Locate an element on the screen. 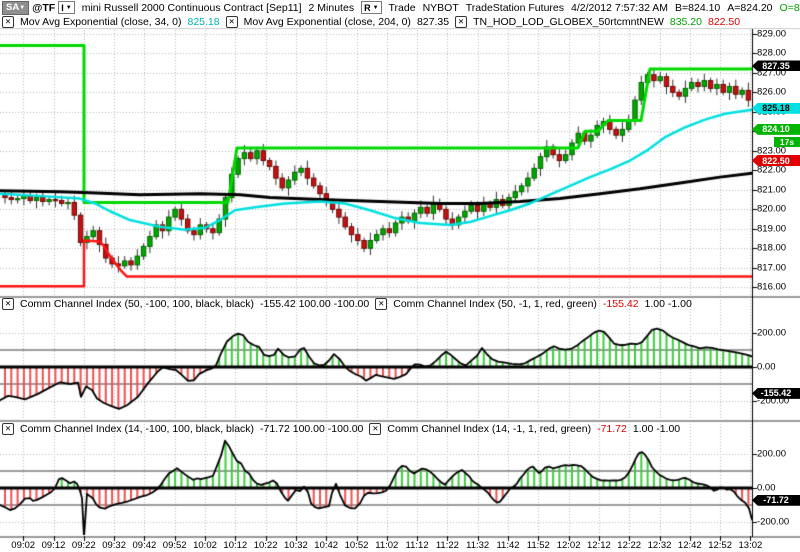 The width and height of the screenshot is (800, 552). quote-bid: B=824.10 is located at coordinates (698, 7).